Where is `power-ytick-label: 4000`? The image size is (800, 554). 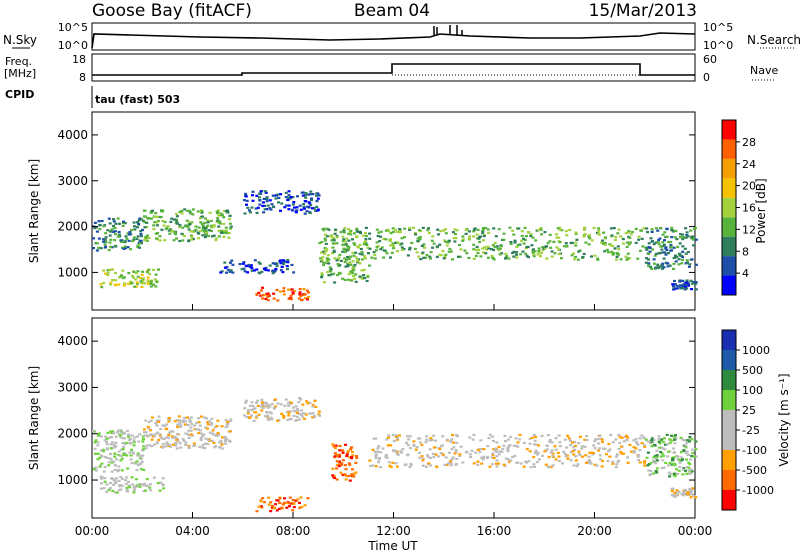
power-ytick-label: 4000 is located at coordinates (72, 135).